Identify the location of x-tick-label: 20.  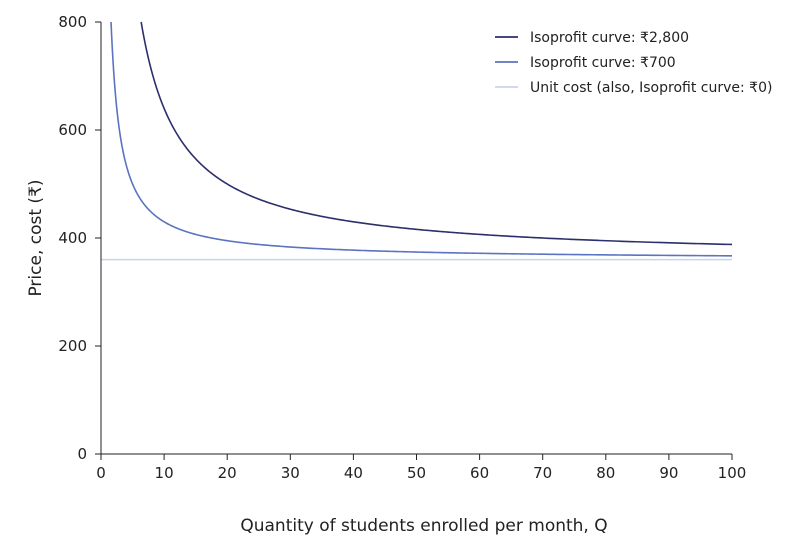
(227, 473).